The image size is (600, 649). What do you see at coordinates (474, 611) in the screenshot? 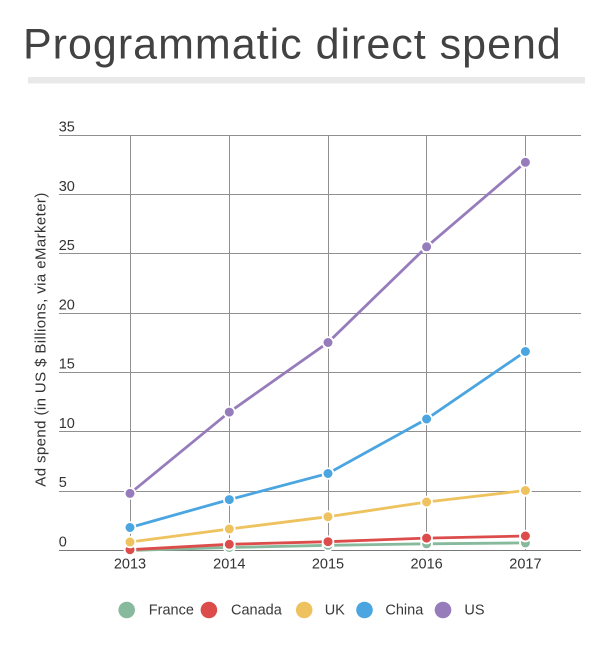
I see `svg-text: US` at bounding box center [474, 611].